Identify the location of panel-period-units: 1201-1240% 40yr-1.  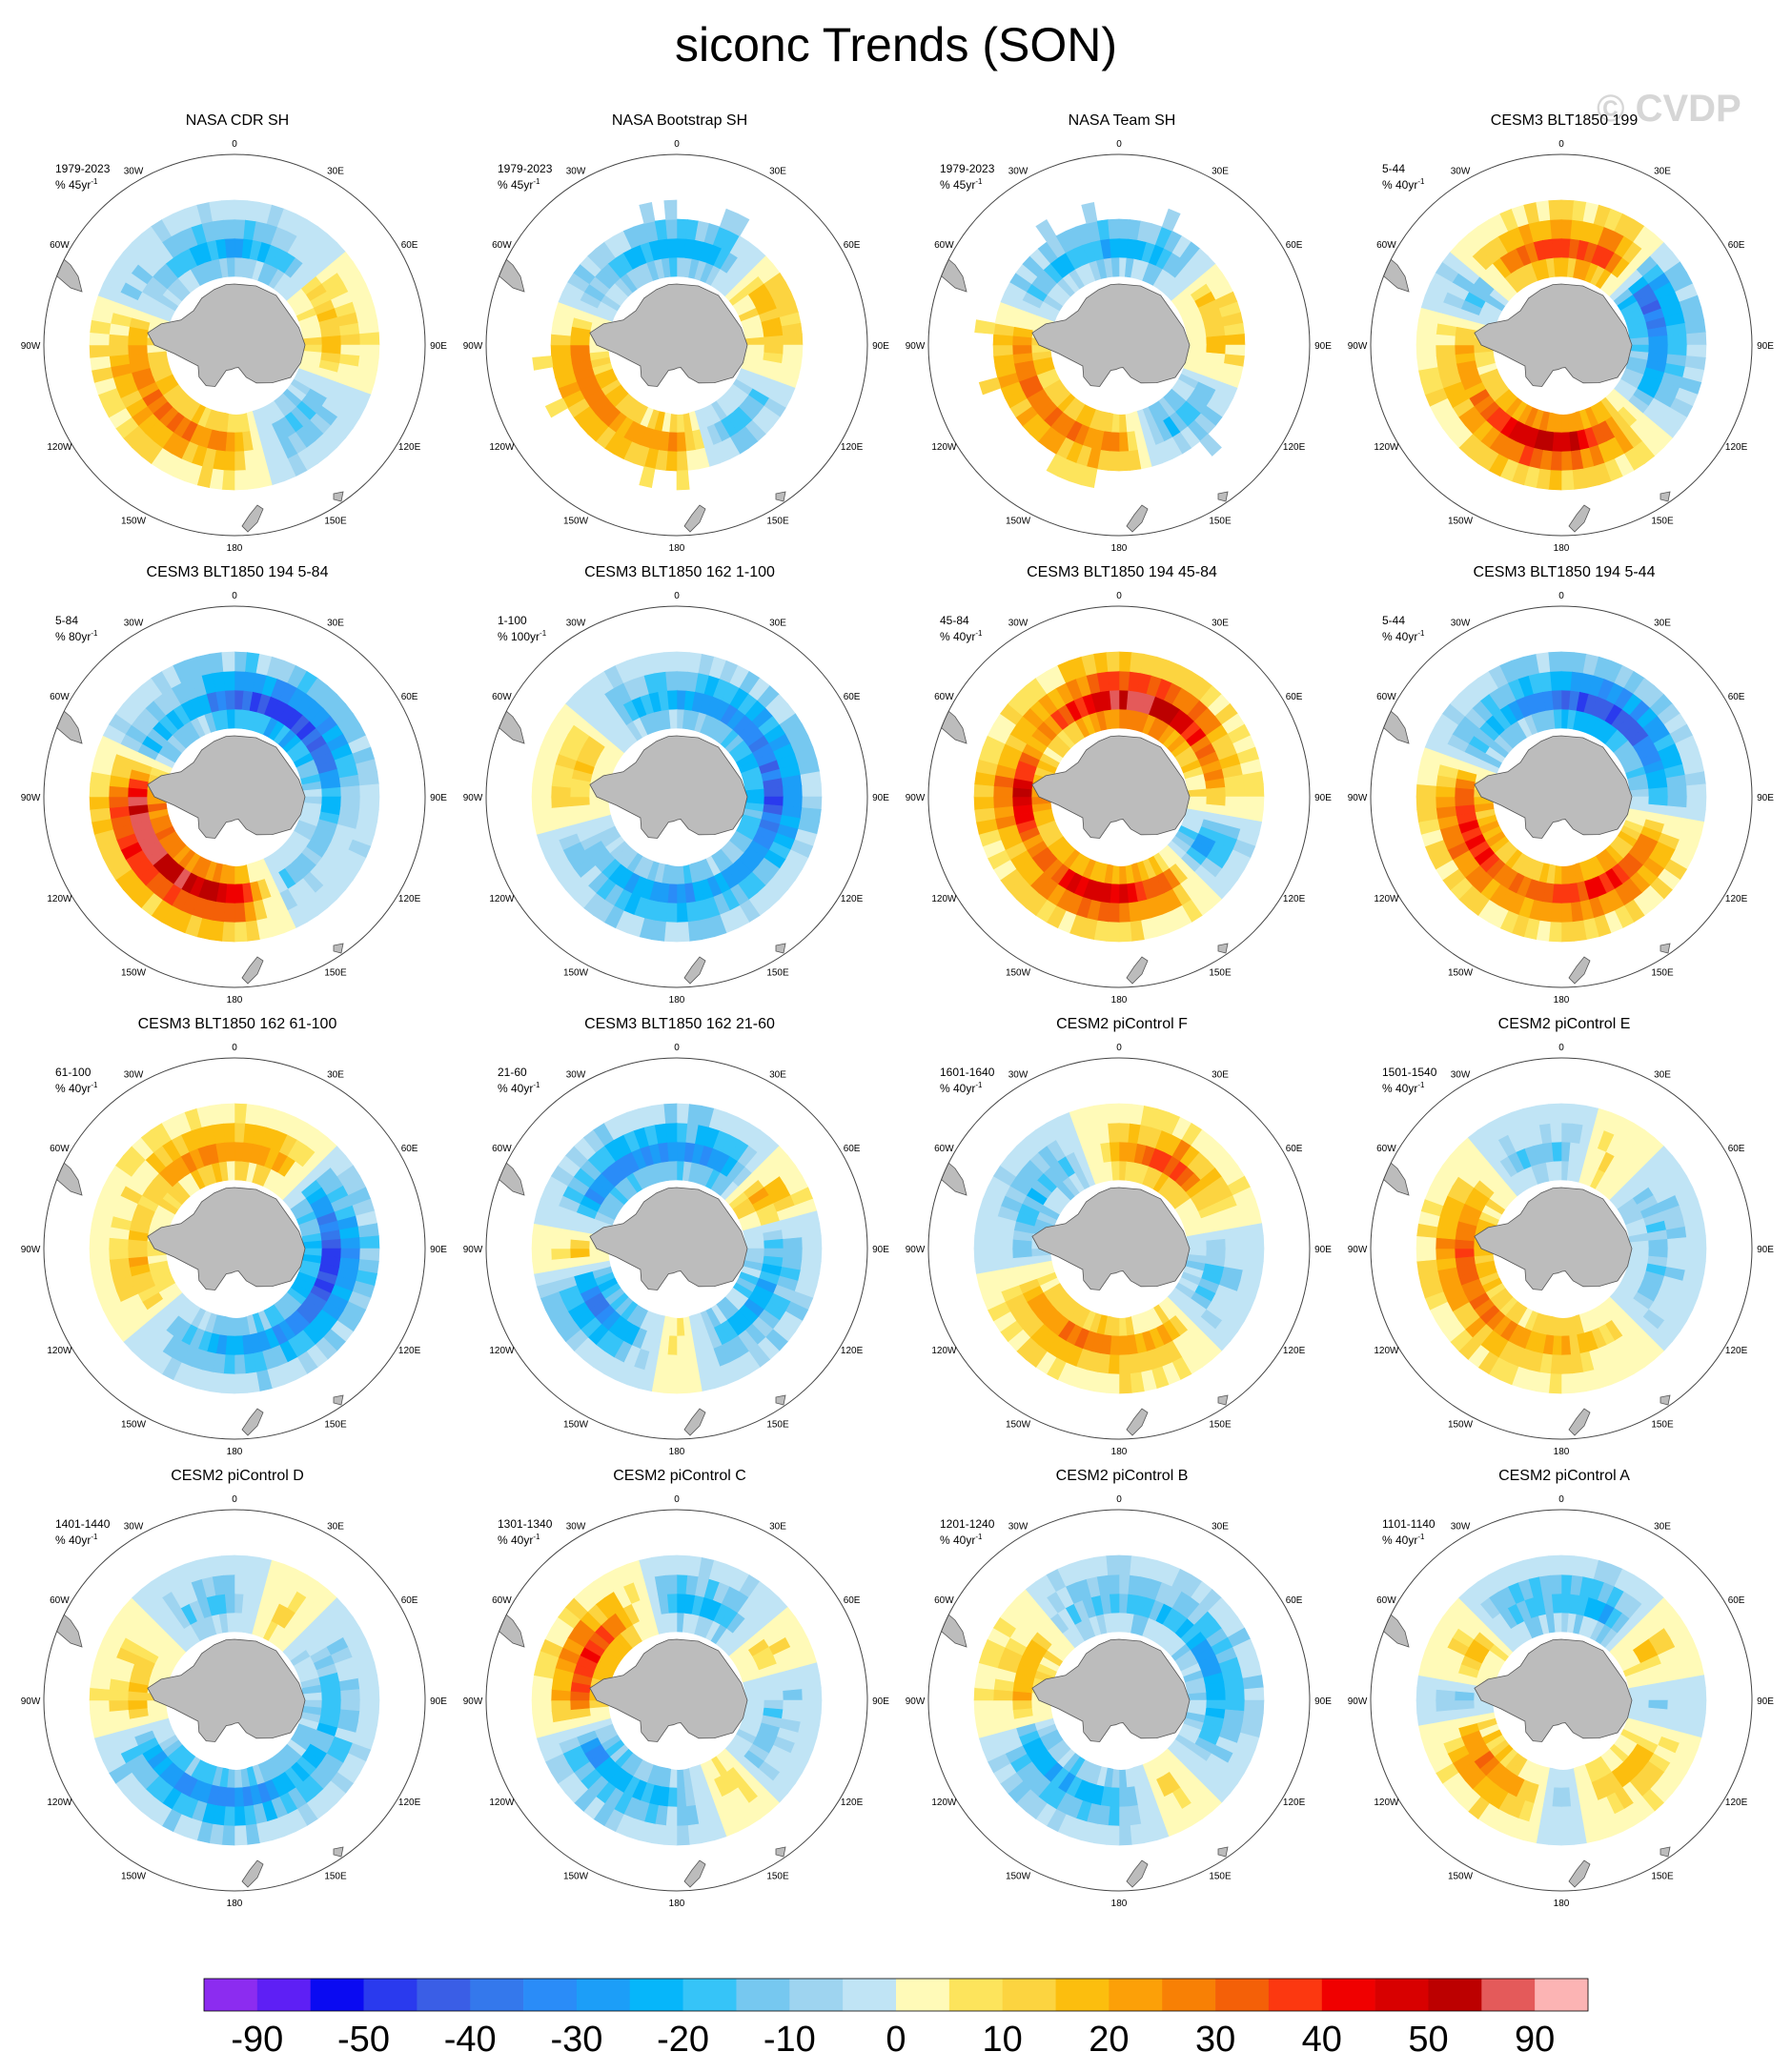
(967, 1532).